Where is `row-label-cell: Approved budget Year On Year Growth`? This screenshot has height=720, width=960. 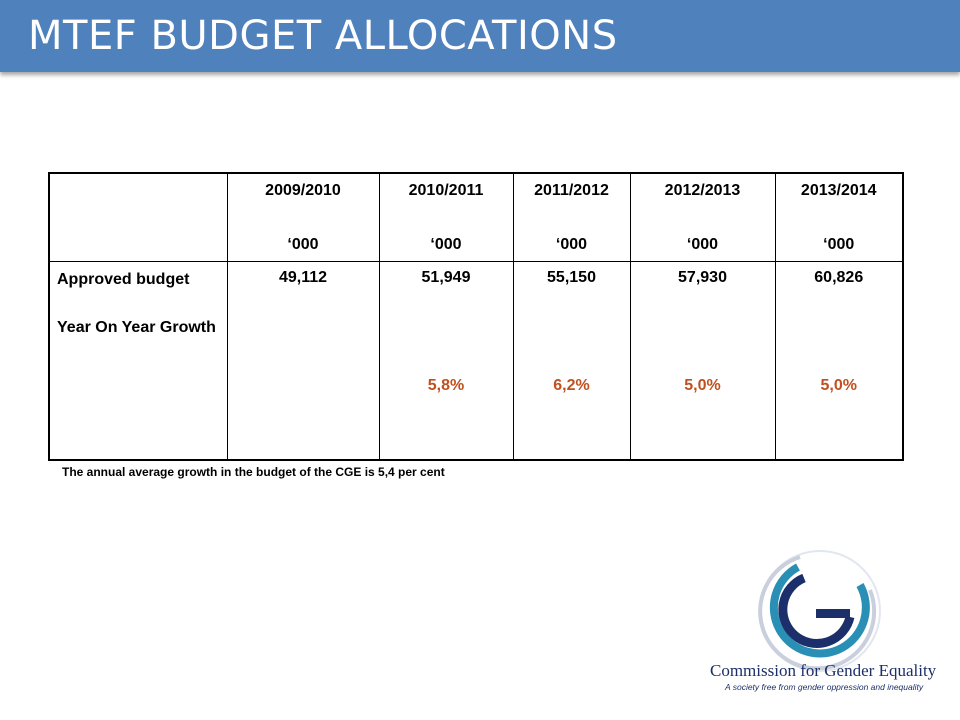
row-label-cell: Approved budget Year On Year Growth is located at coordinates (138, 360).